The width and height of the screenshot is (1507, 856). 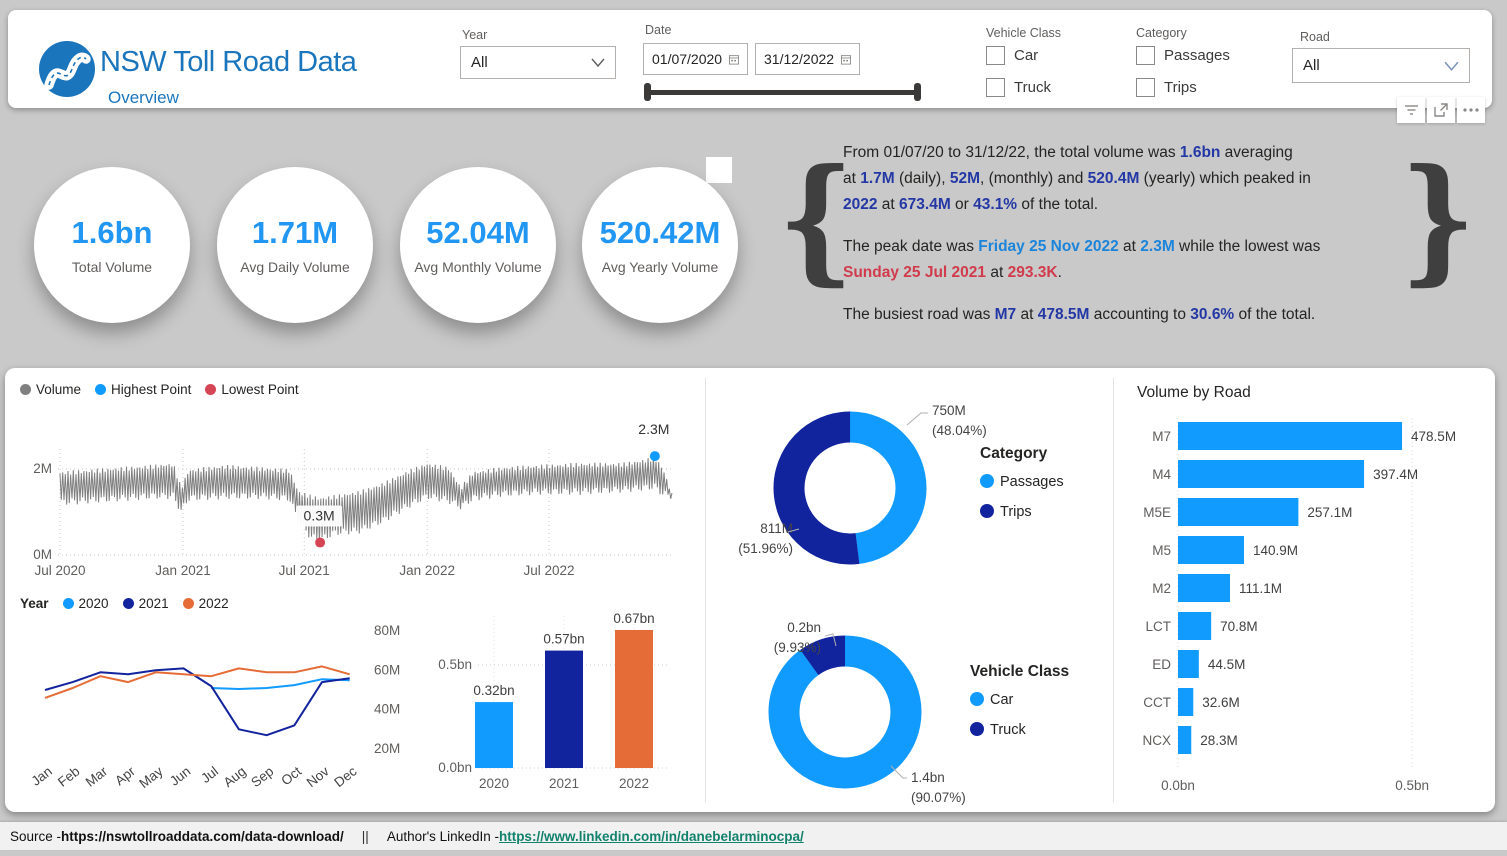 I want to click on svg-text: Nov, so click(x=318, y=776).